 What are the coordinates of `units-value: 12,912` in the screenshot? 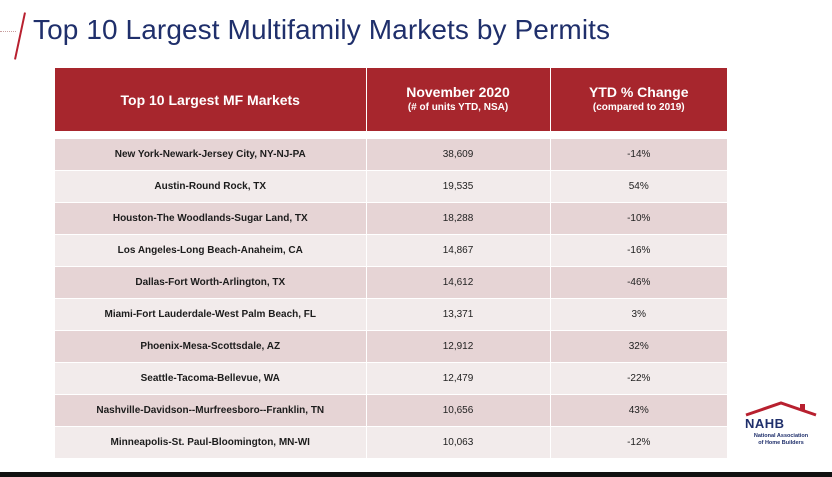 It's located at (458, 346).